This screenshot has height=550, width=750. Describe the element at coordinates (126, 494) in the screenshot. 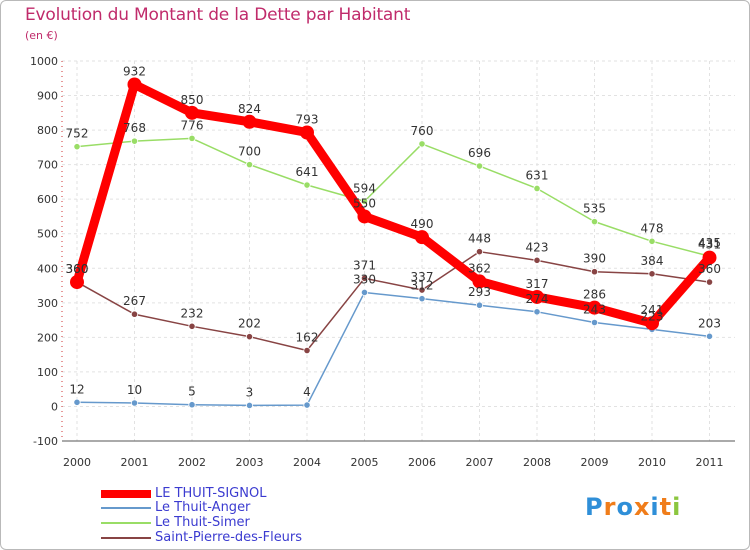

I see `legend-swatch-le-thuit-signol` at that location.